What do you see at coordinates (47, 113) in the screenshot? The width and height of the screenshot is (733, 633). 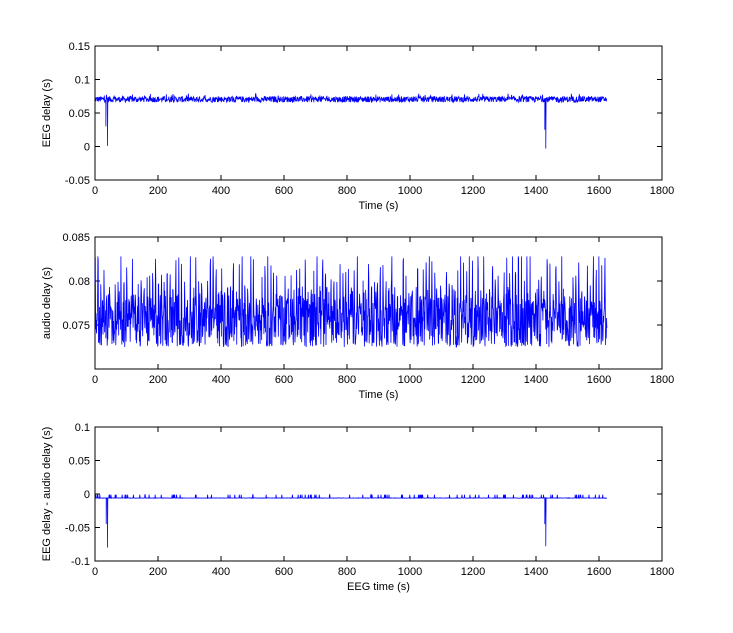 I see `y-axis-label: EEG delay (s)` at bounding box center [47, 113].